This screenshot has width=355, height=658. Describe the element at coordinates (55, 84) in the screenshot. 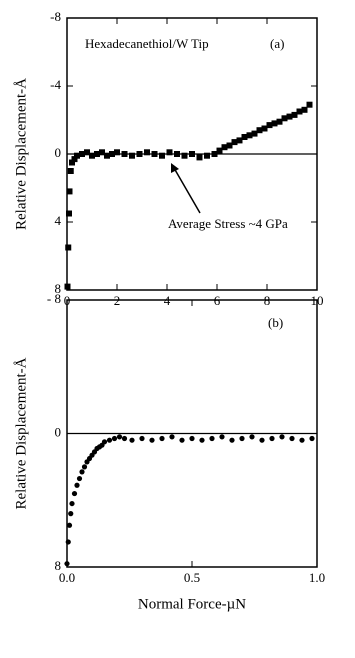

I see `y-tick-label: -4` at that location.